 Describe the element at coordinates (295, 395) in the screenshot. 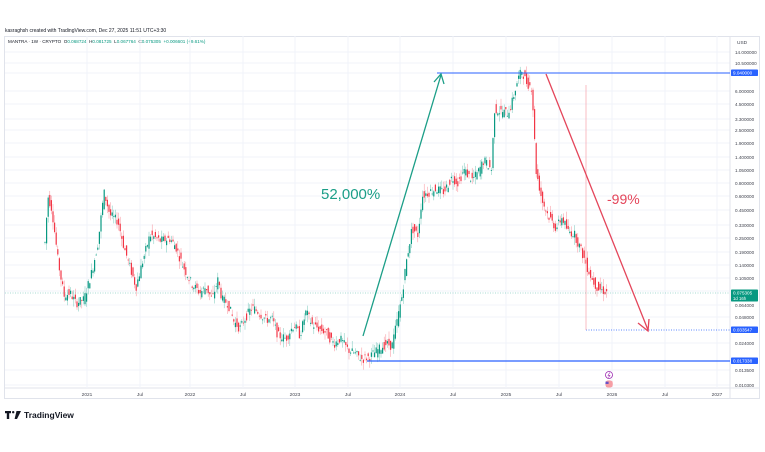

I see `time-tick: 2023` at that location.